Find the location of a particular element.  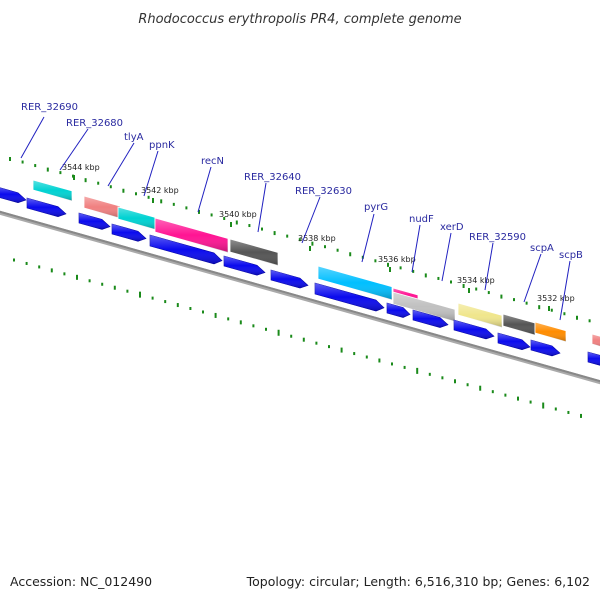

scale-label: 3538 kbp is located at coordinates (317, 238).